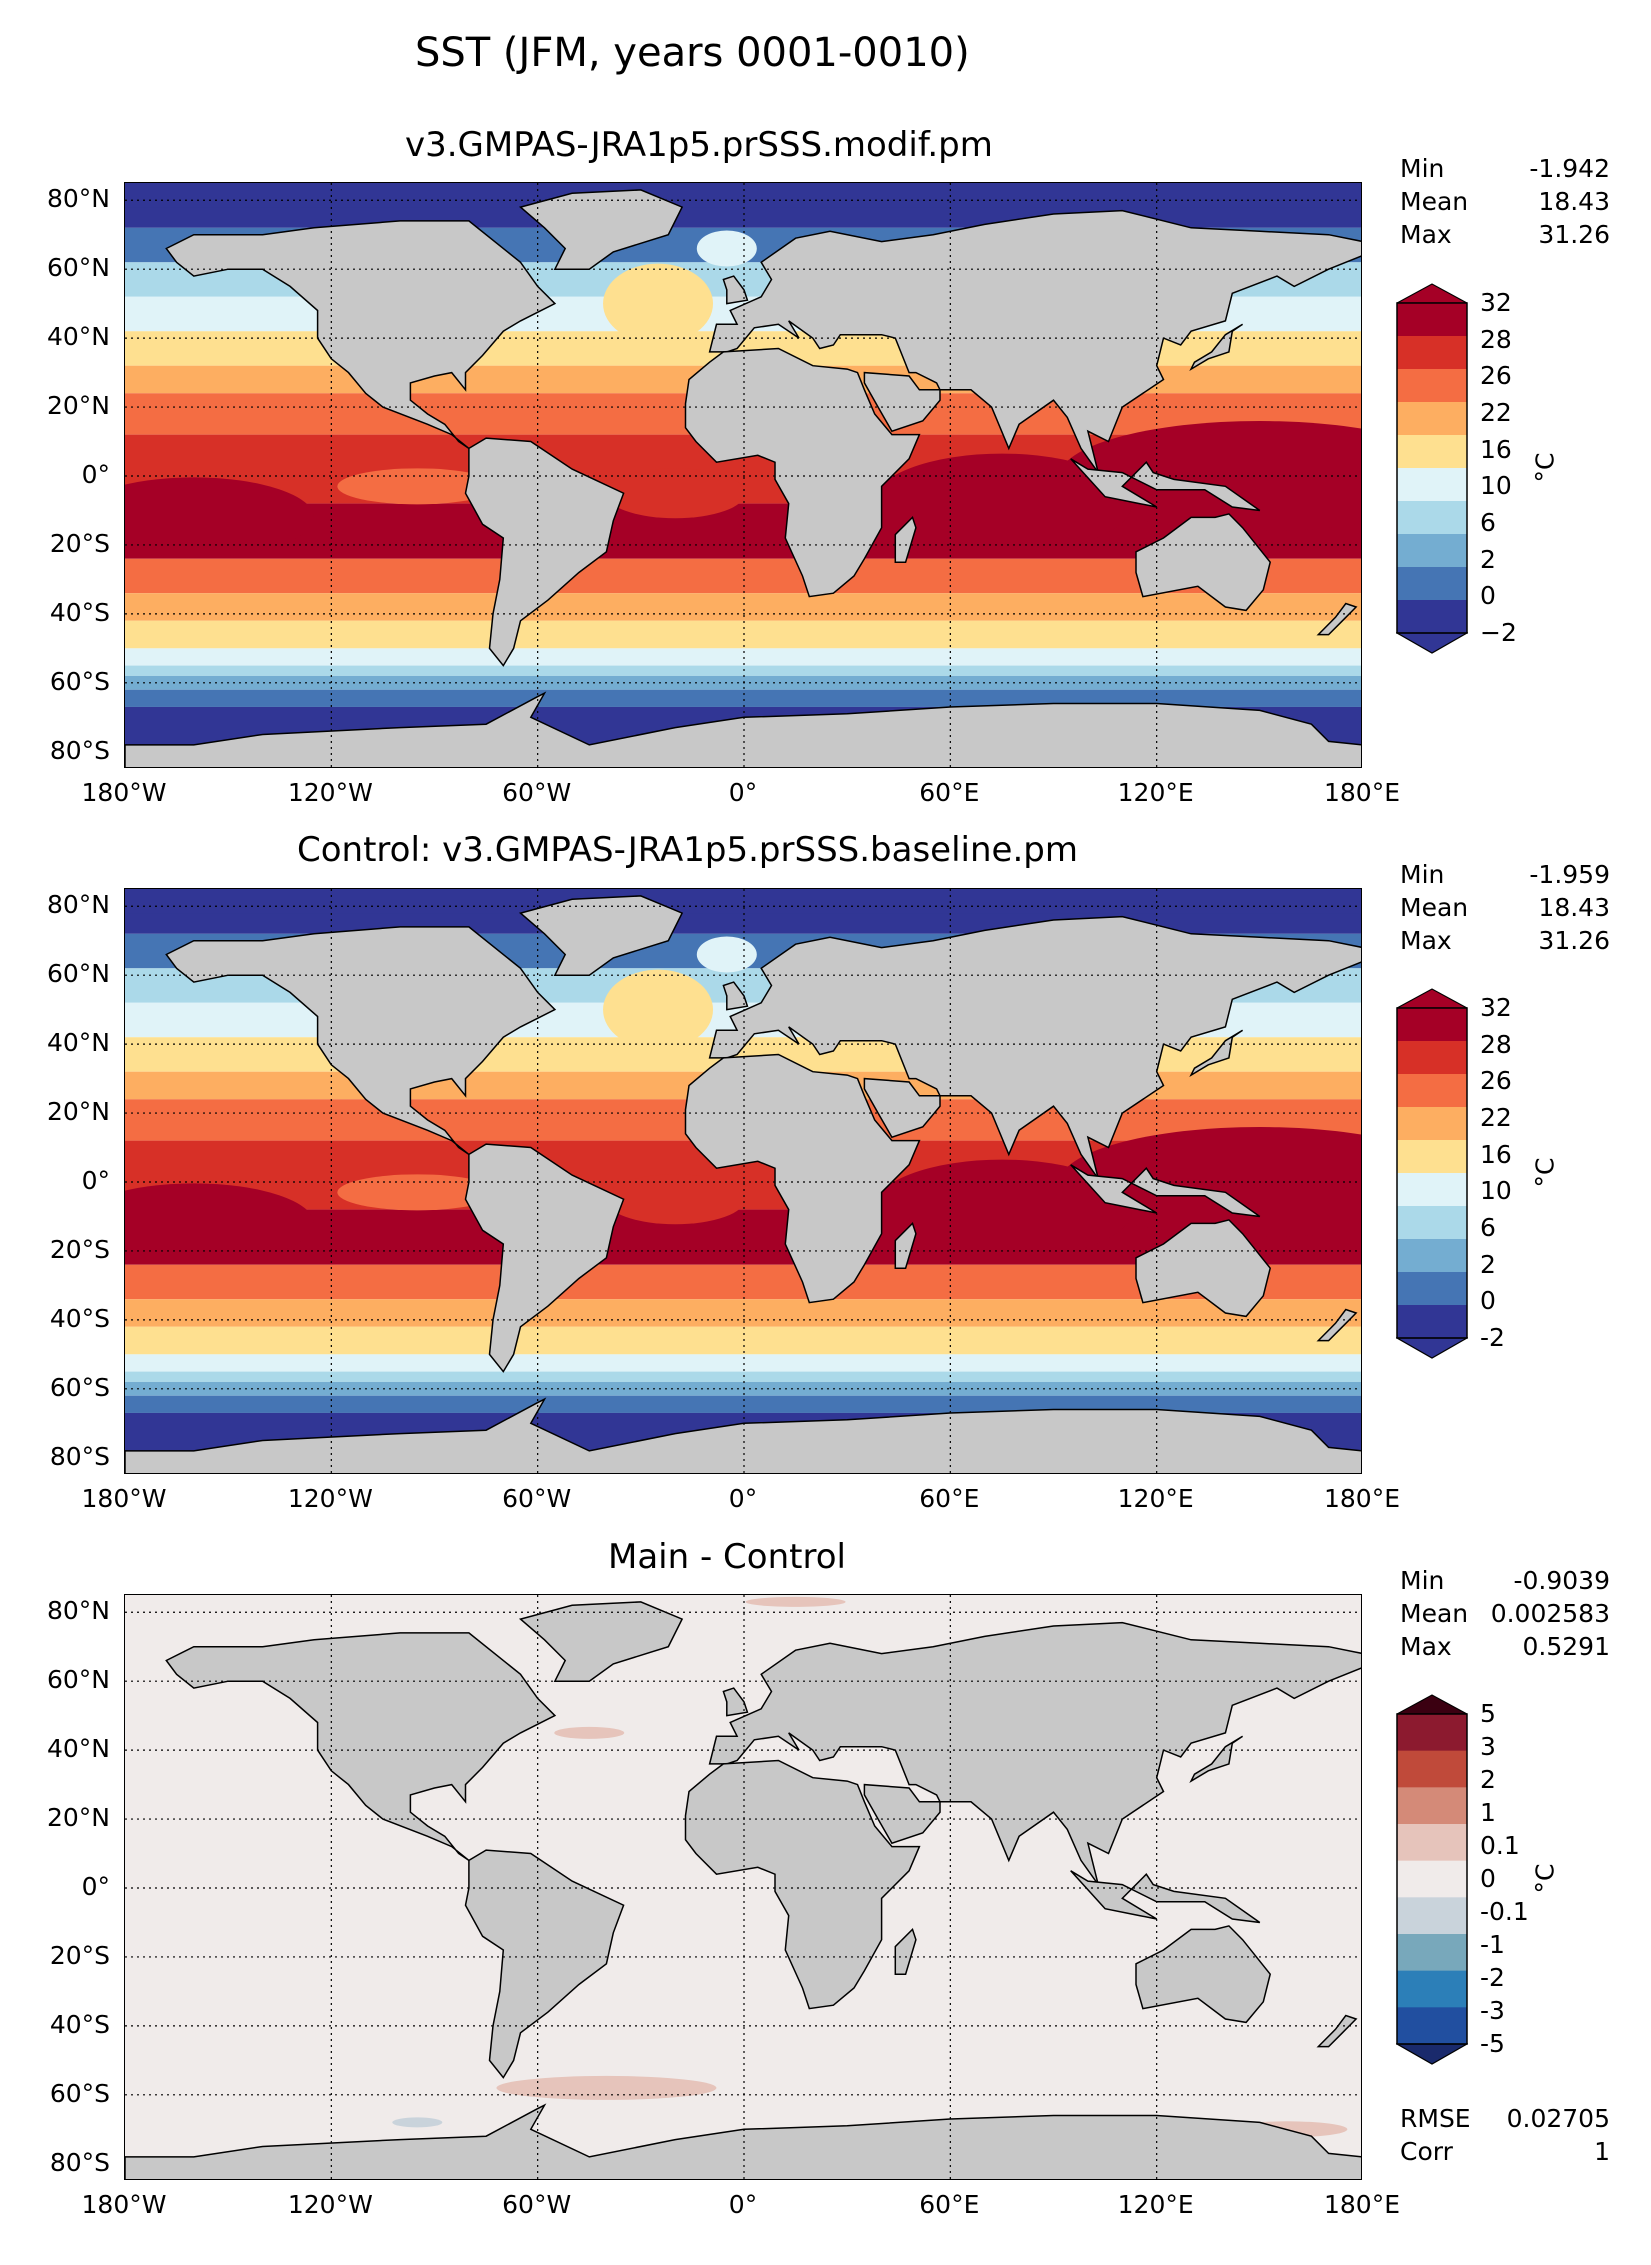  I want to click on stat-label: Max, so click(1426, 234).